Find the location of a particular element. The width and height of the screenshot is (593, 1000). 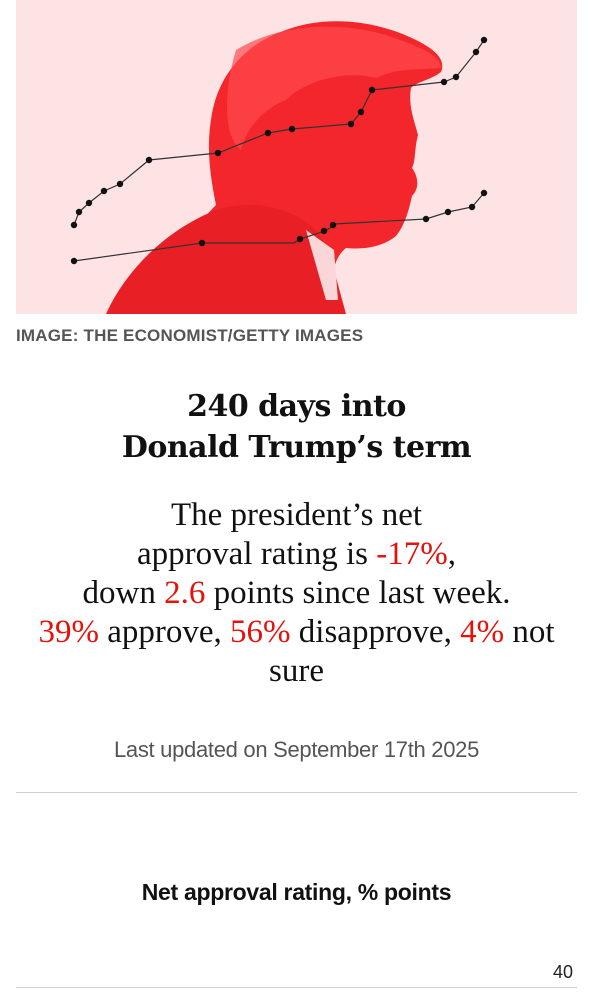

summary-line-4: 39% approve, 56% disapprove, 4% not sure is located at coordinates (296, 652).